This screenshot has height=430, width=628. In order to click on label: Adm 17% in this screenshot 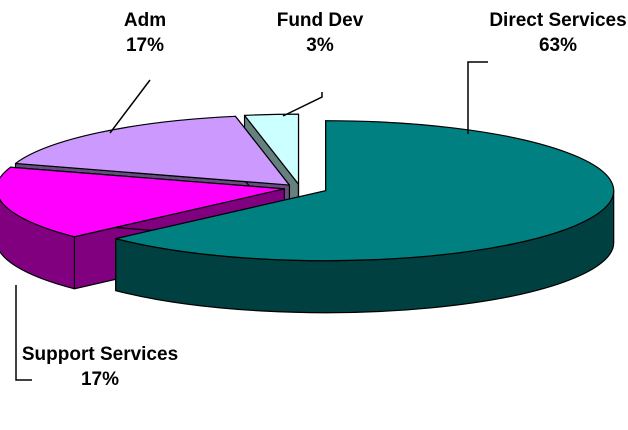, I will do `click(145, 33)`.